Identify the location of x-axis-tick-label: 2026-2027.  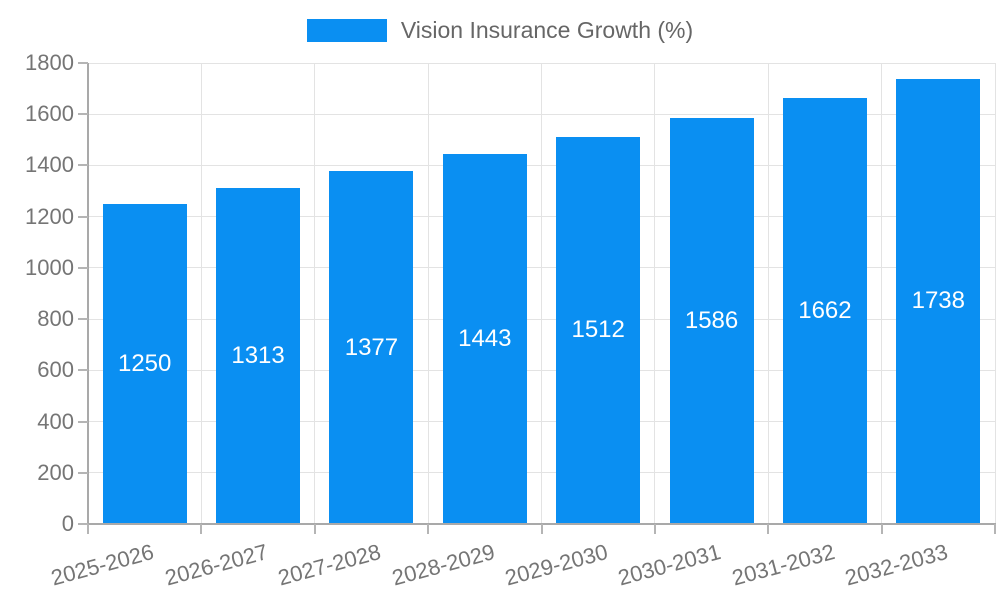
(216, 565).